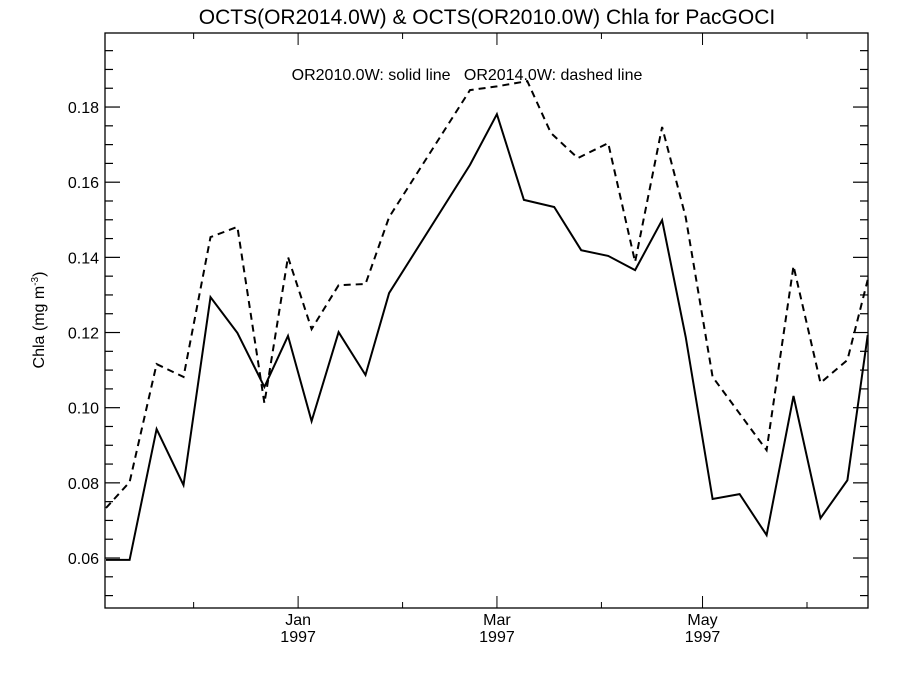 The image size is (900, 680). Describe the element at coordinates (83, 559) in the screenshot. I see `y-tick-label: 0.06` at that location.